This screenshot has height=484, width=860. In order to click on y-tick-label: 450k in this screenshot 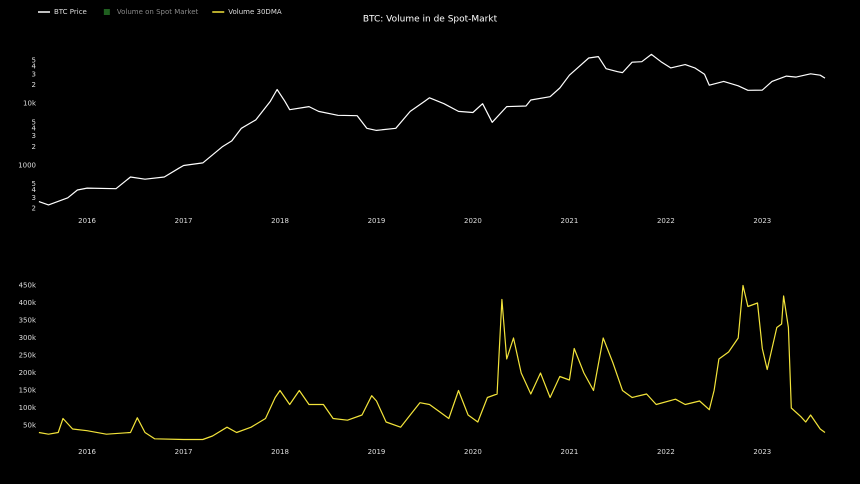, I will do `click(28, 285)`.